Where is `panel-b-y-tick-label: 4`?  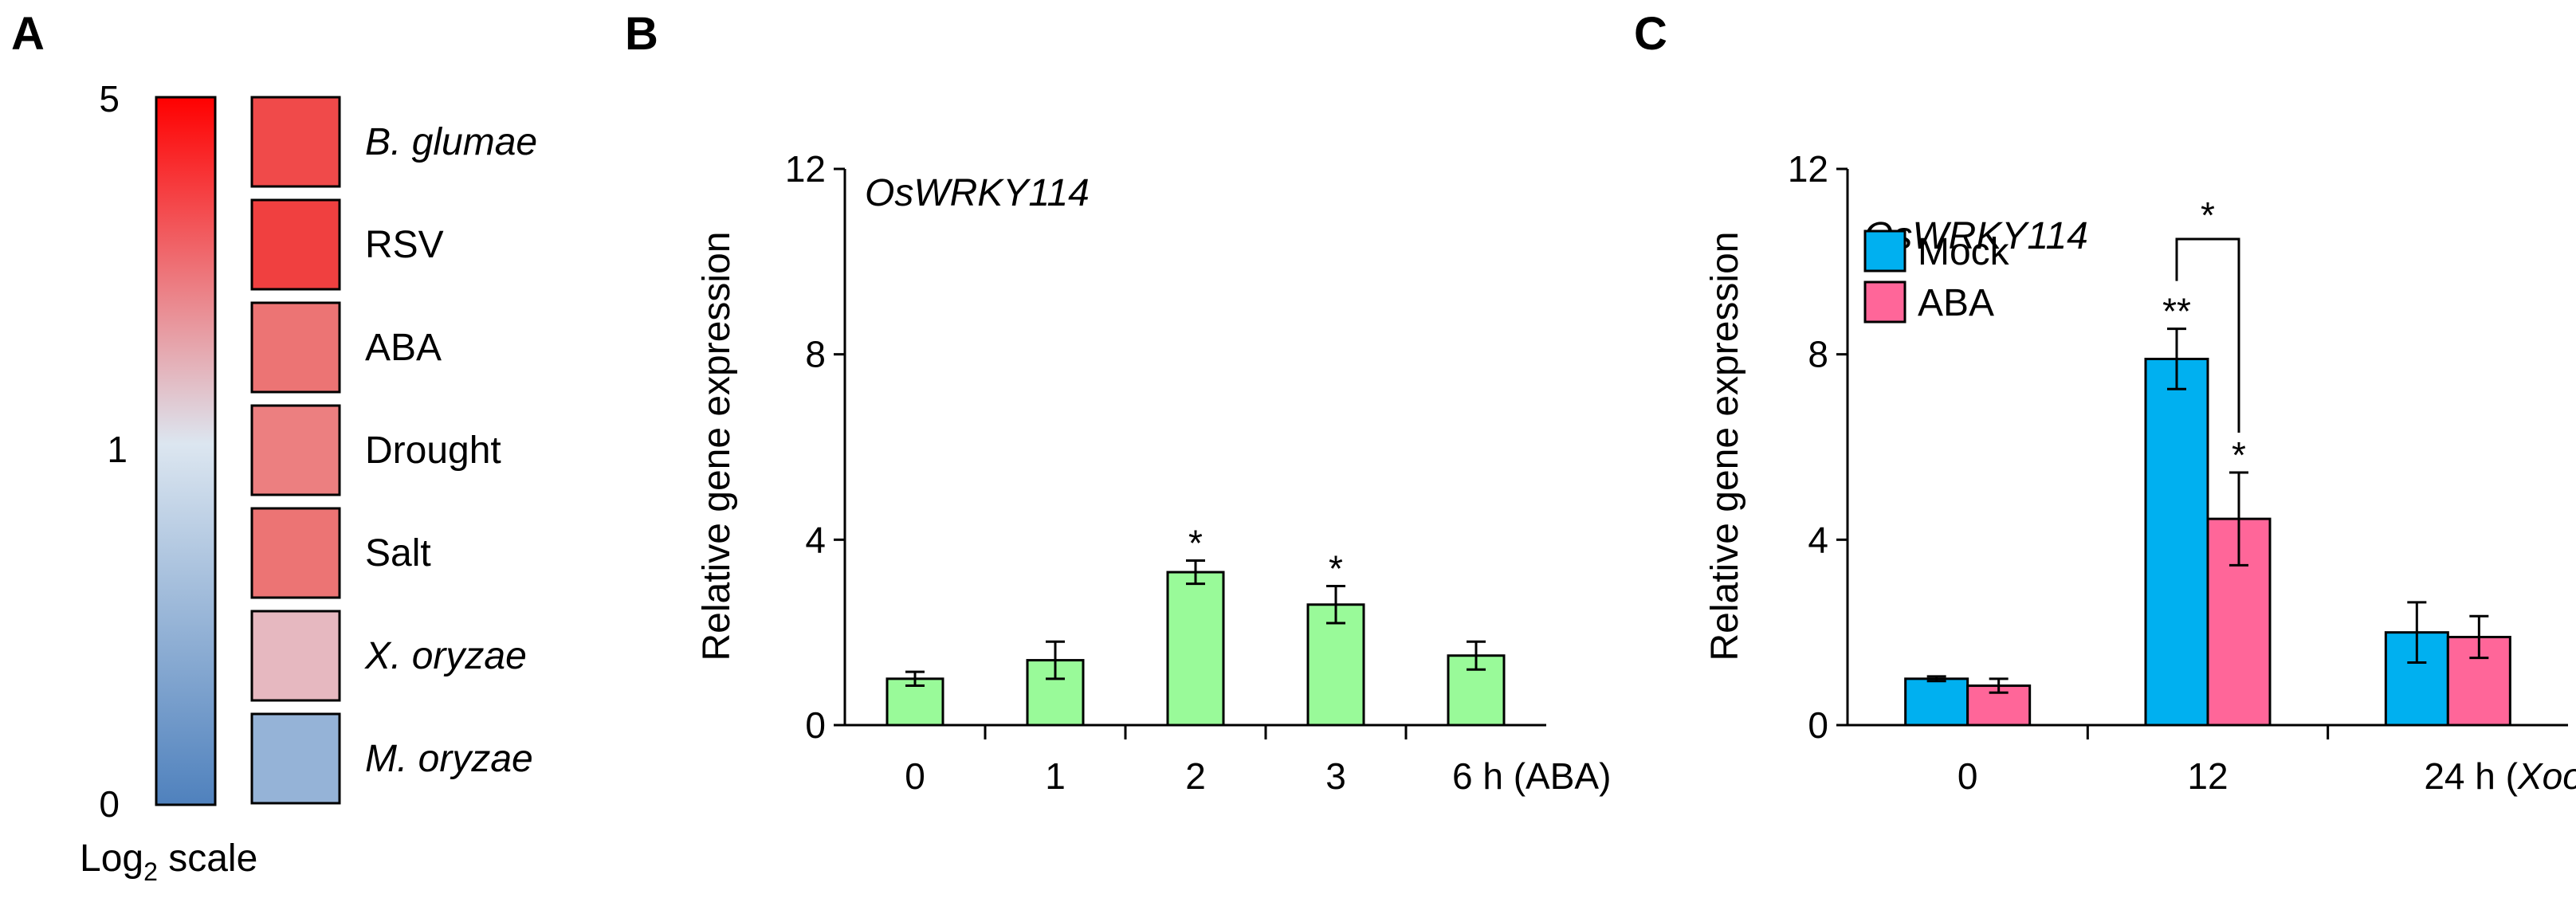
panel-b-y-tick-label: 4 is located at coordinates (815, 539).